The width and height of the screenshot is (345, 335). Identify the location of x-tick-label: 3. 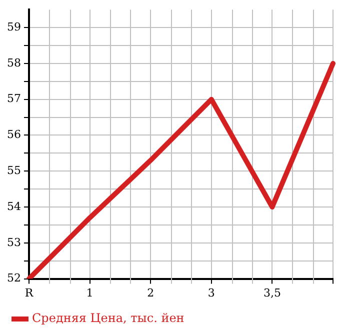
(211, 293).